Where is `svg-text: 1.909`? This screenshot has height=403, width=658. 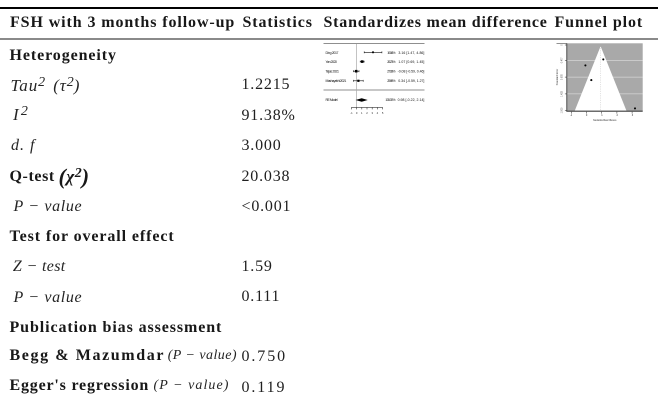
svg-text: 1.909 is located at coordinates (562, 110).